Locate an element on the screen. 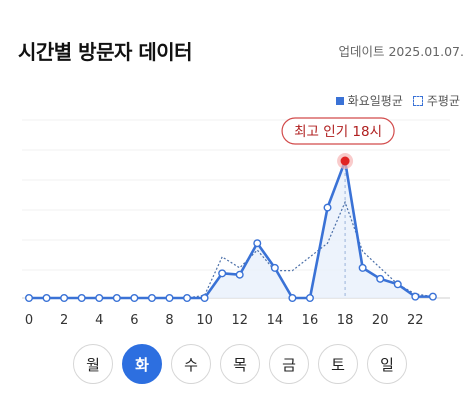 This screenshot has height=412, width=474. peak-point is located at coordinates (345, 161).